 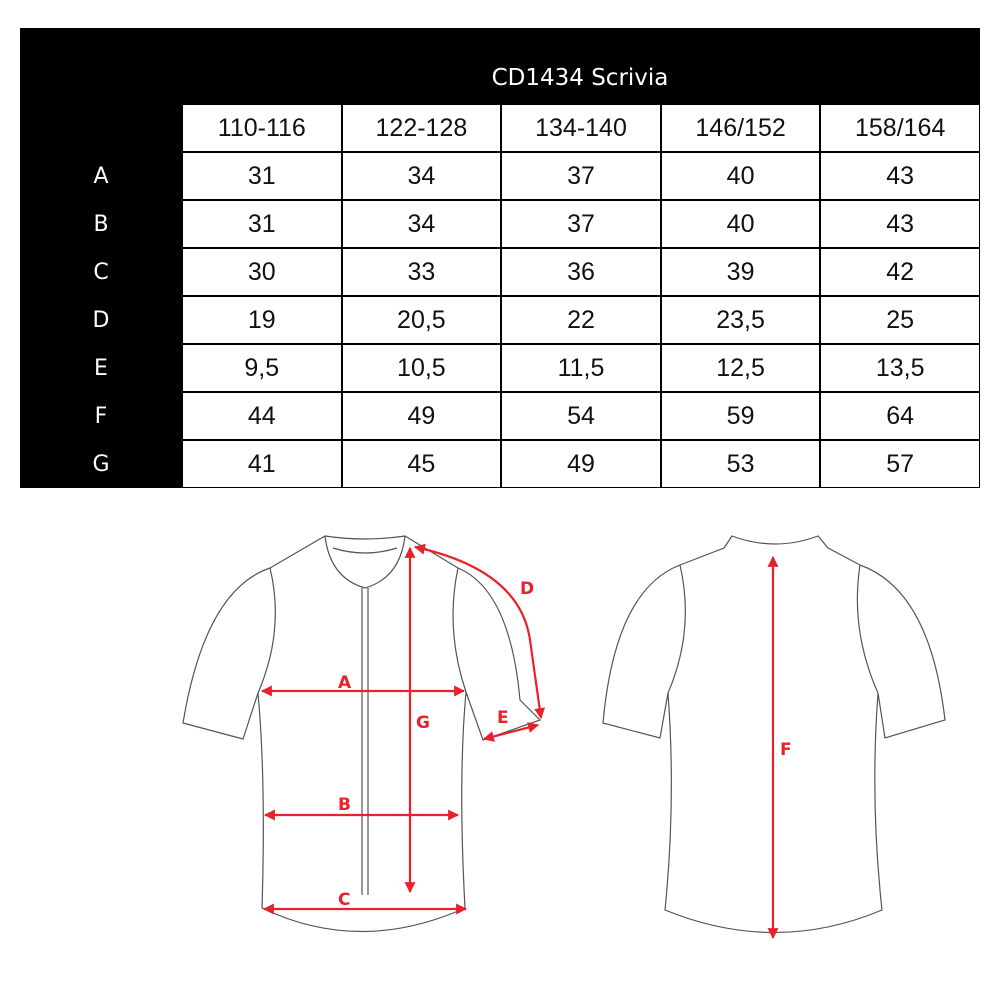 I want to click on value-cell: 9,5, so click(x=262, y=368).